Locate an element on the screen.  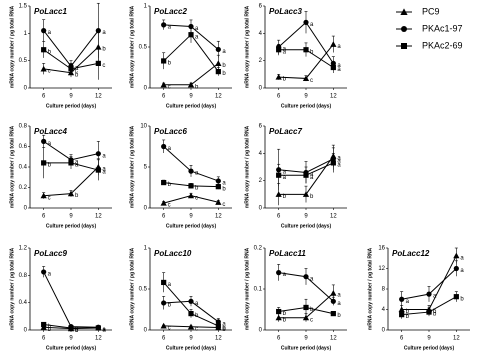
panel-title: PoLacc12 is located at coordinates (411, 253).